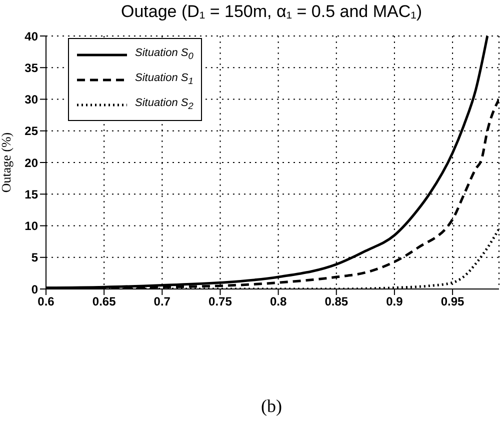  Describe the element at coordinates (34, 289) in the screenshot. I see `y-tick-label: 0` at that location.